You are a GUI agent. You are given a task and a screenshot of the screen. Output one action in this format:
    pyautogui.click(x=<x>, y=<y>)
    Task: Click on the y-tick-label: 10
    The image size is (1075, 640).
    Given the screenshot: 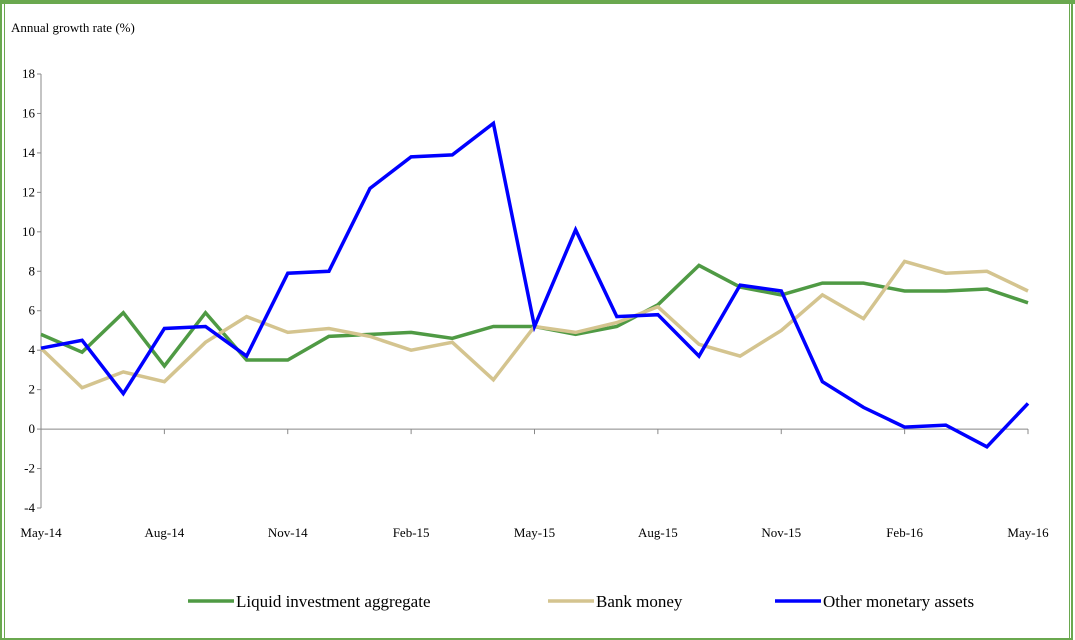 What is the action you would take?
    pyautogui.click(x=28, y=231)
    